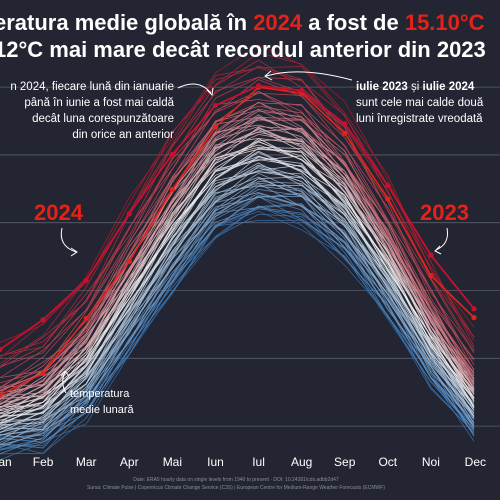 The height and width of the screenshot is (500, 500). I want to click on annotation-left-arrow, so click(194, 88).